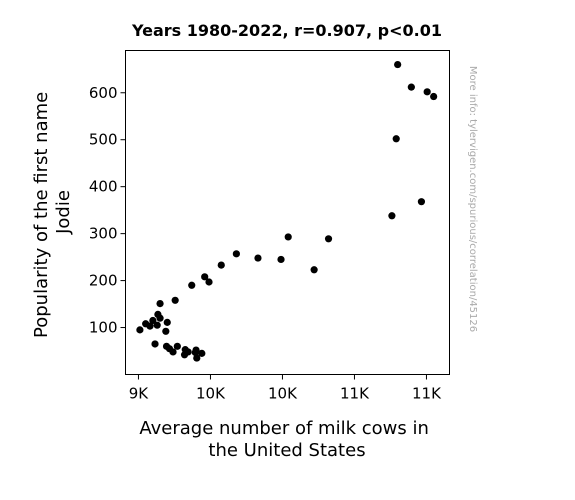  What do you see at coordinates (103, 93) in the screenshot?
I see `y-tick-label: 600` at bounding box center [103, 93].